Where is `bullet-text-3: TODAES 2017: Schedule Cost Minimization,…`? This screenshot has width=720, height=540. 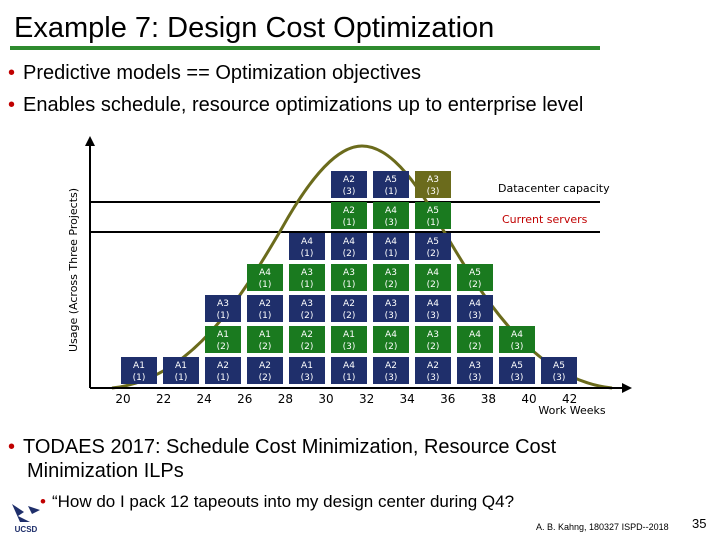
bullet-text-3: TODAES 2017: Schedule Cost Minimization,… is located at coordinates (289, 447).